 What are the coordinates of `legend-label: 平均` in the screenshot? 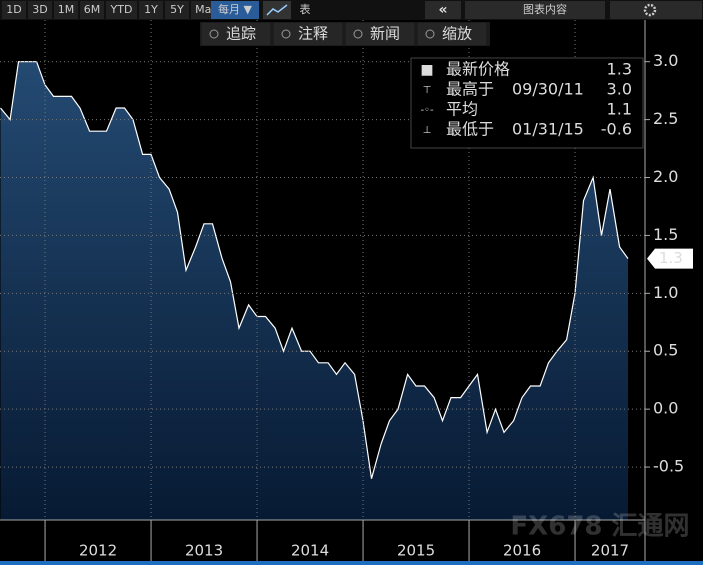 It's located at (462, 109).